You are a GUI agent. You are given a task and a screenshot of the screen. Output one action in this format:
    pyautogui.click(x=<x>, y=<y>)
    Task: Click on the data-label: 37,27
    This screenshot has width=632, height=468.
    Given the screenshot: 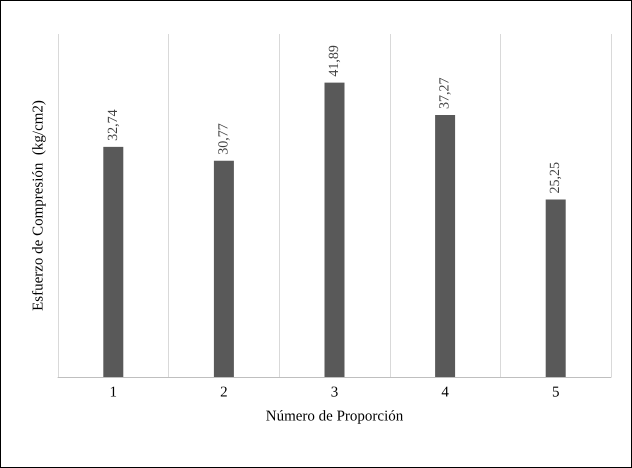 What is the action you would take?
    pyautogui.click(x=445, y=94)
    